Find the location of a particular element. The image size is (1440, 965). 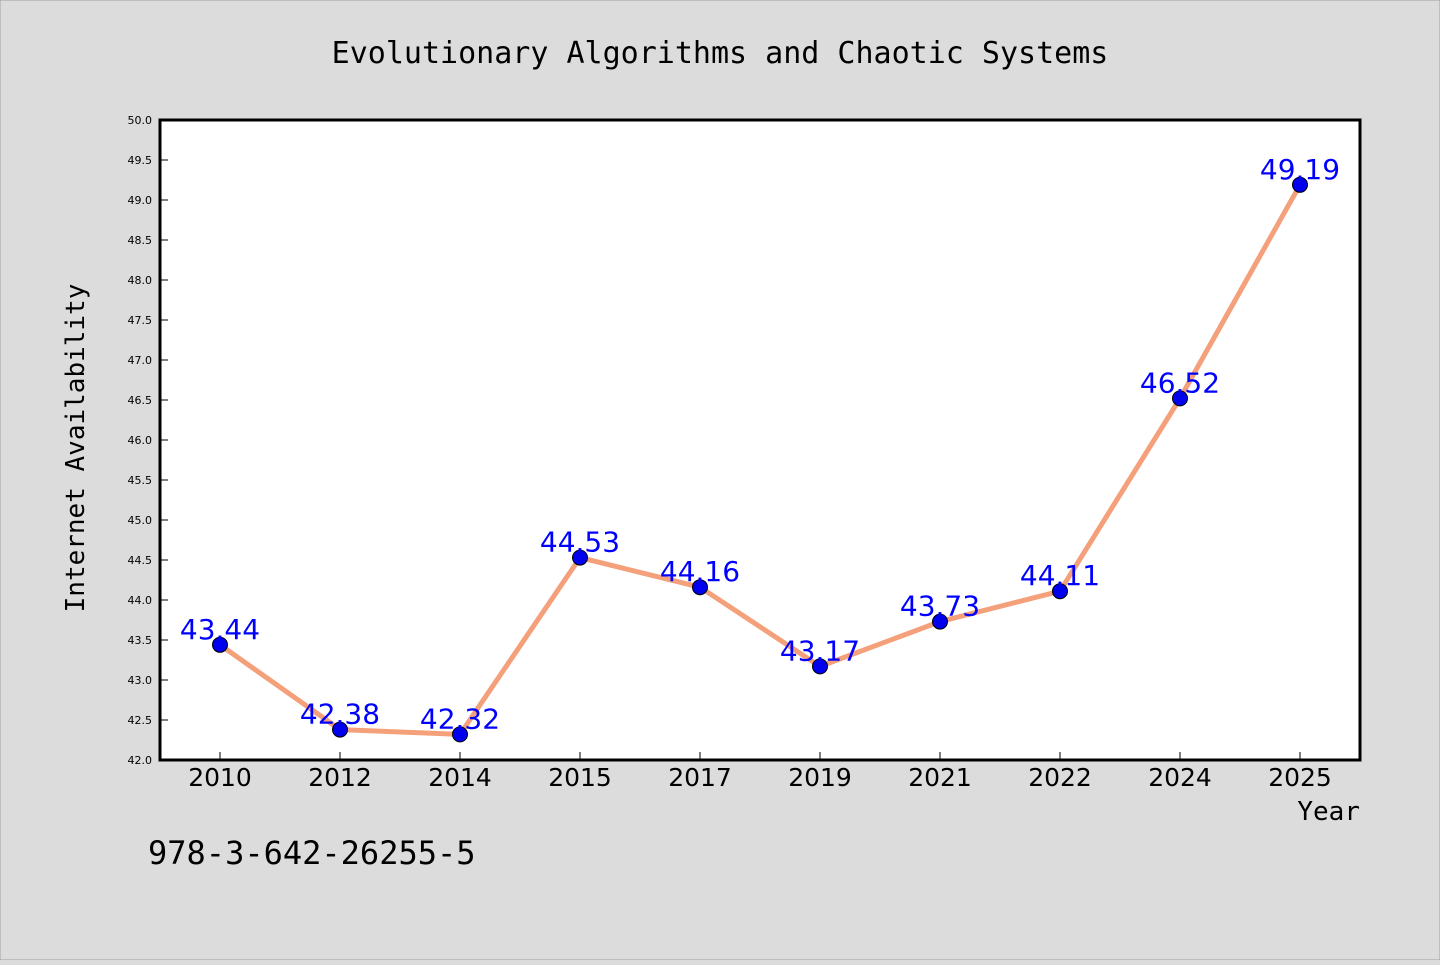

x-tick-label: 2021 is located at coordinates (940, 777).